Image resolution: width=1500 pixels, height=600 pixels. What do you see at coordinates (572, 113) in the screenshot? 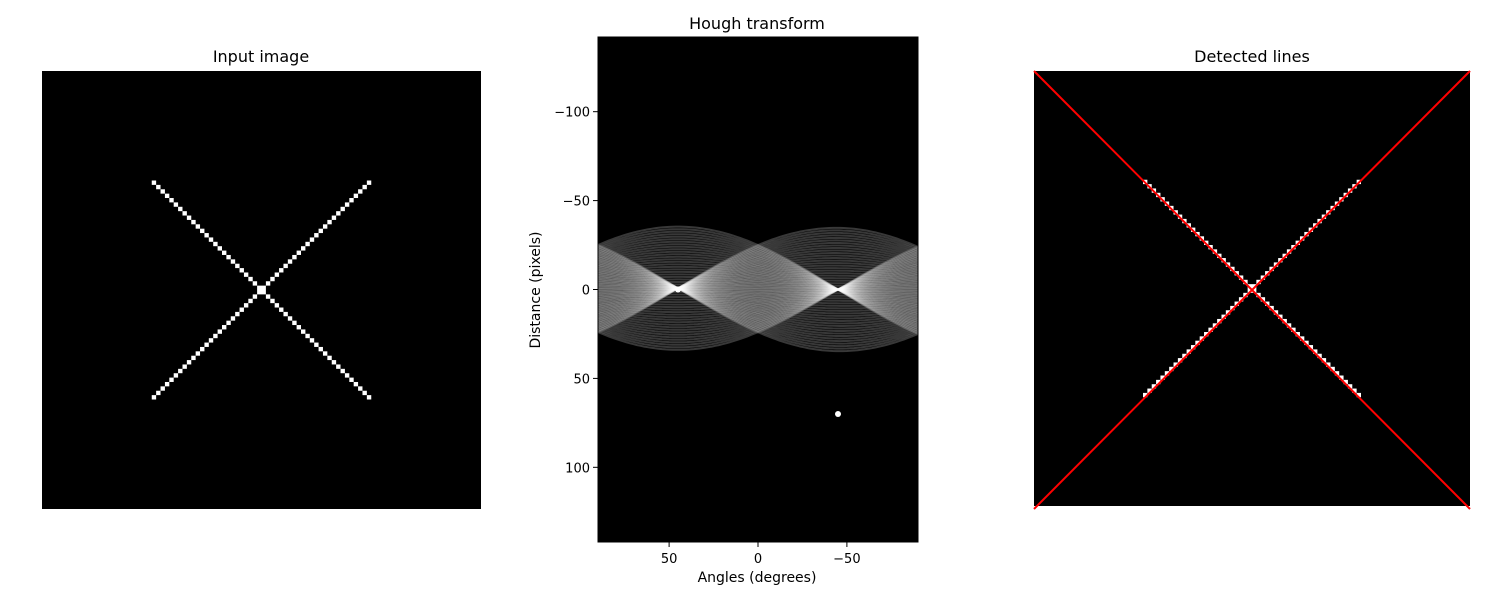
I see `hough-y-tick-label: −100` at bounding box center [572, 113].